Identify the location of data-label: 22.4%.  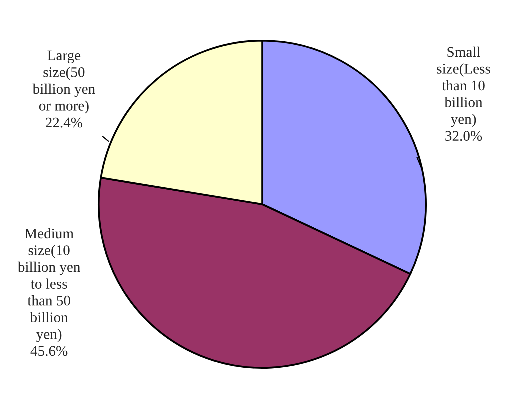
(64, 123).